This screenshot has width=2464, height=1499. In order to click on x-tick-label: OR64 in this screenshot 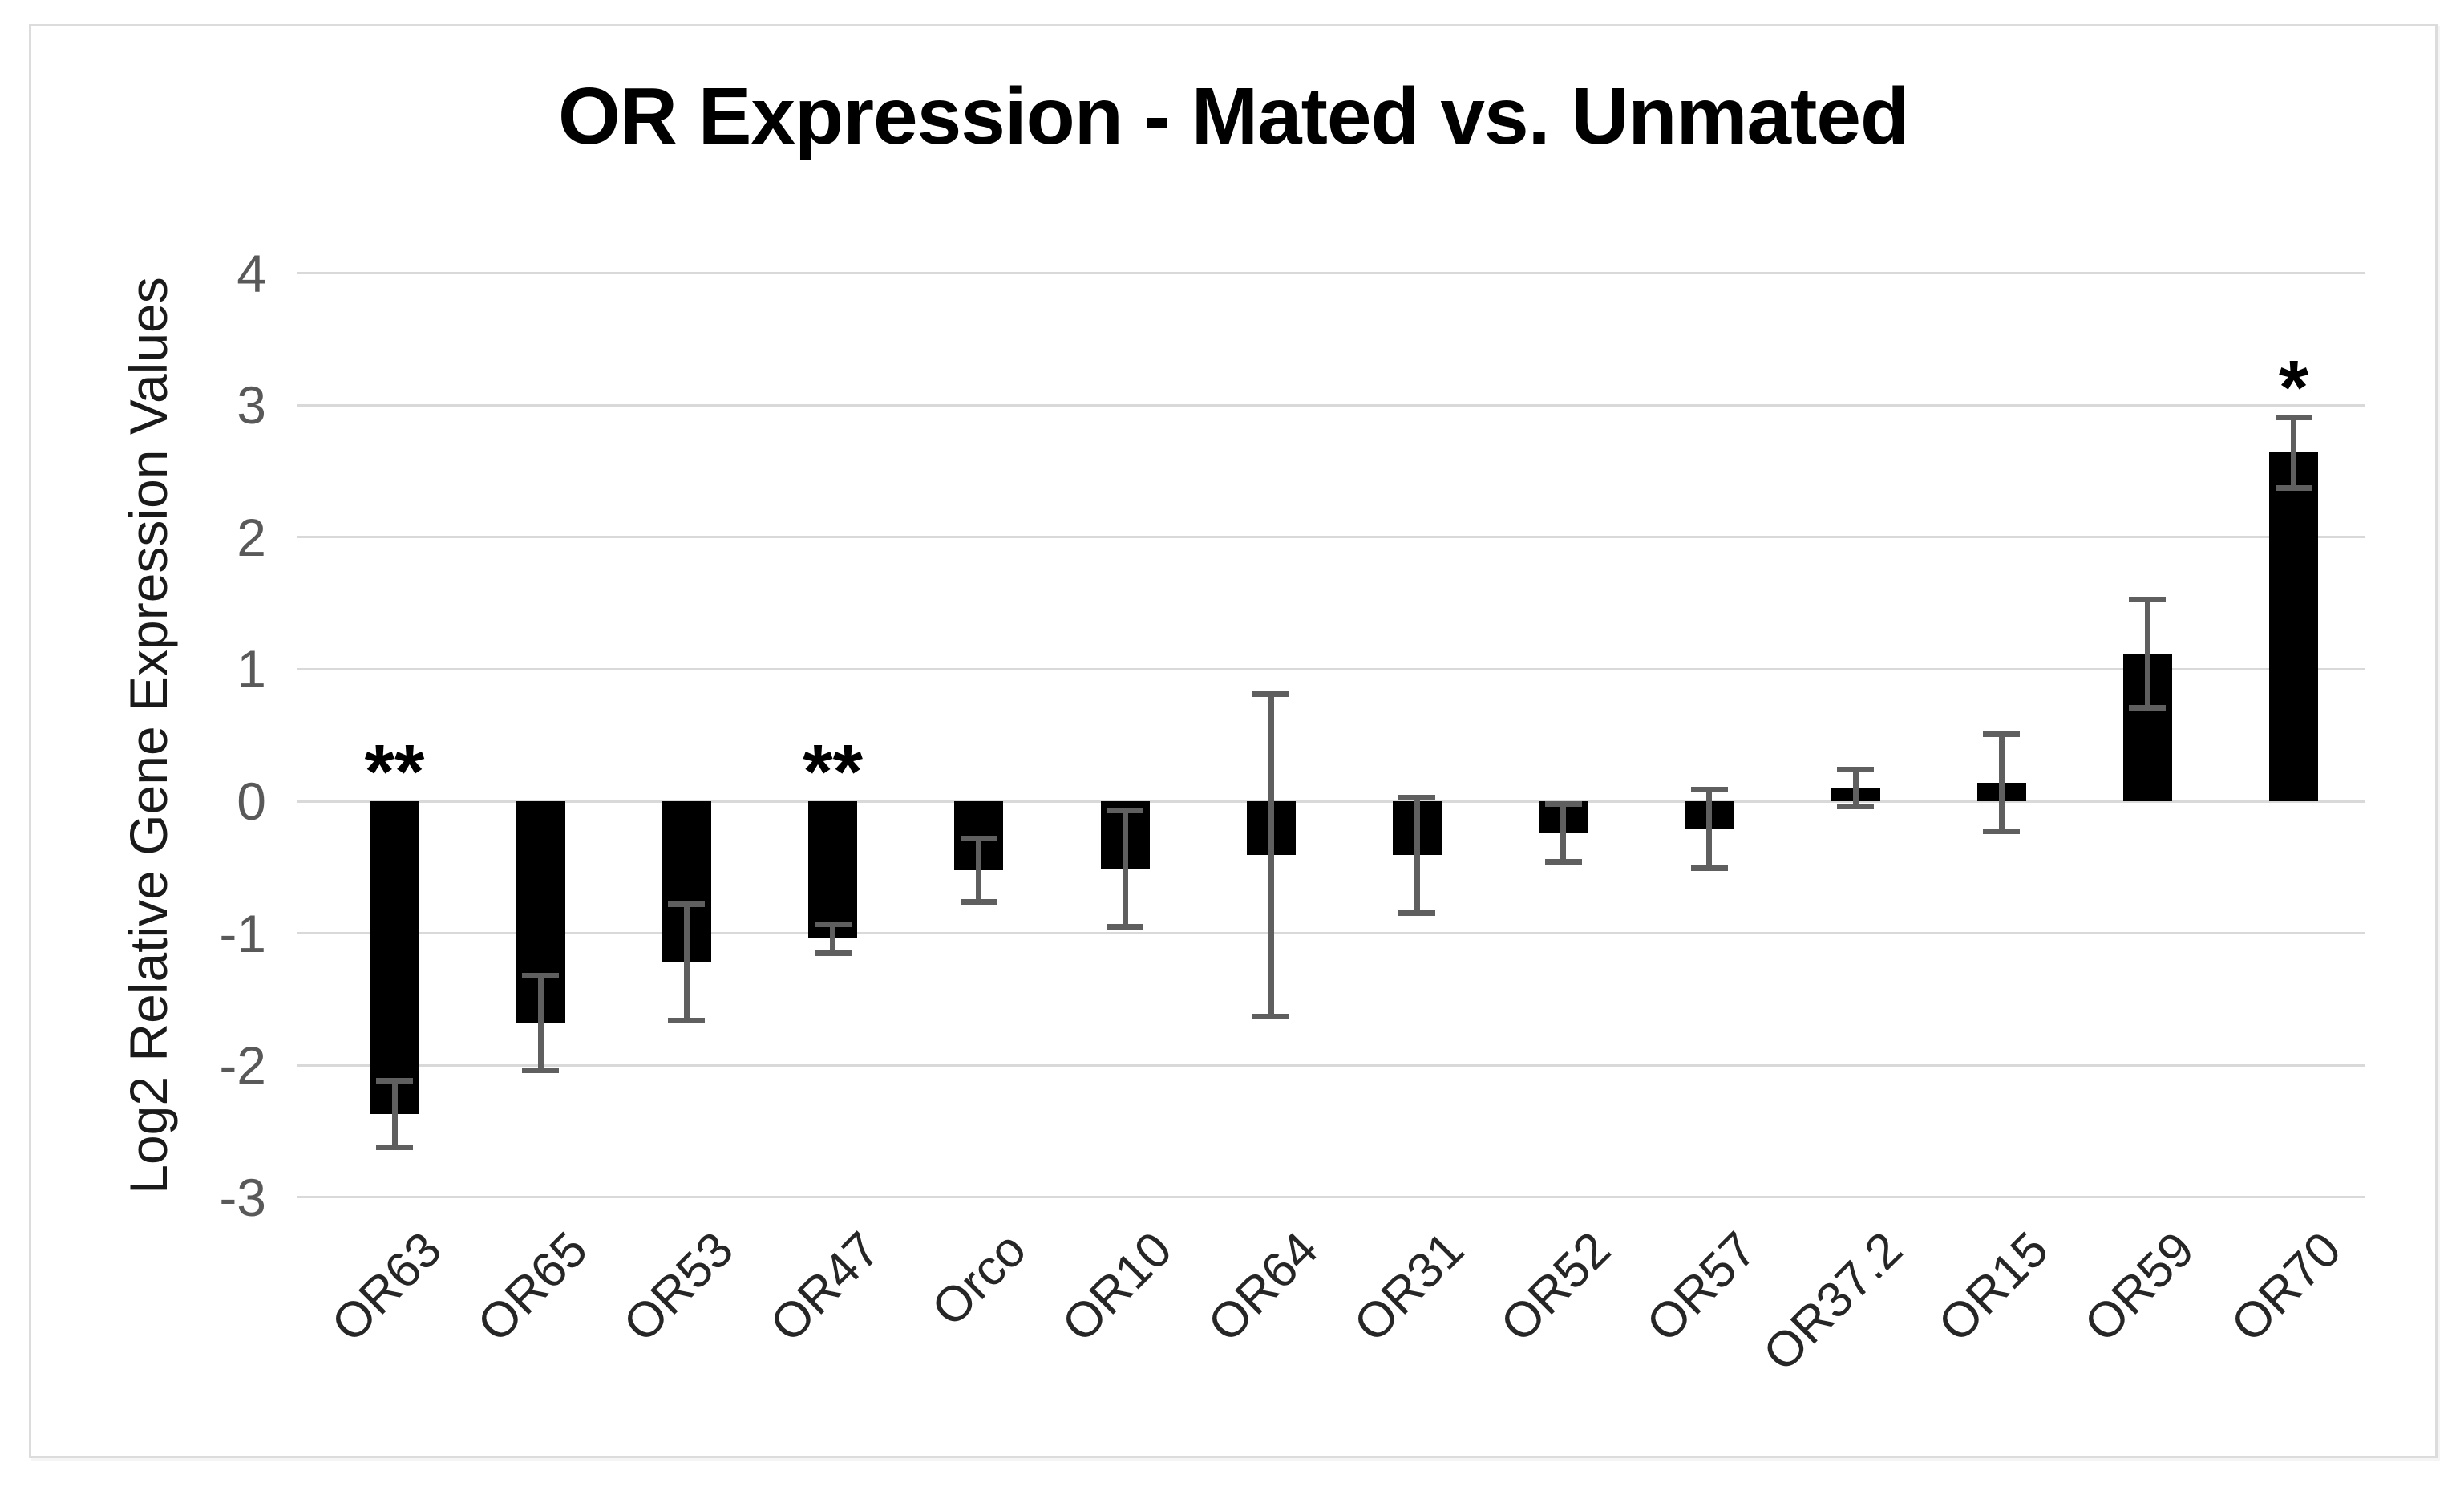, I will do `click(1263, 1287)`.